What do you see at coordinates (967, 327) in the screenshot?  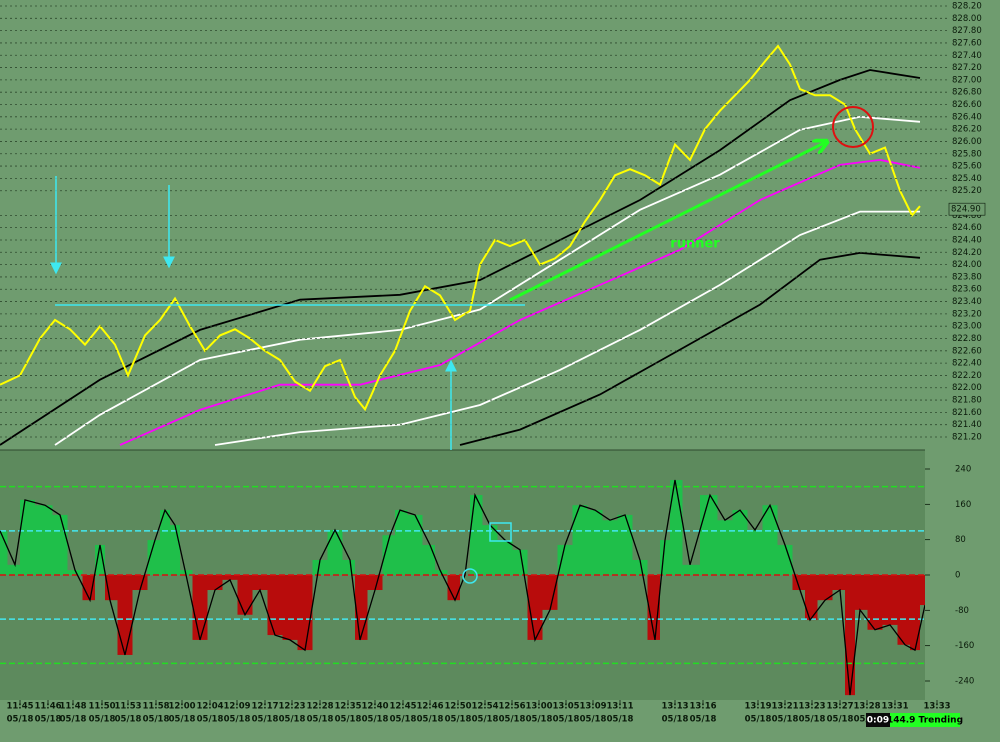 I see `y-tick-label: 823.00` at bounding box center [967, 327].